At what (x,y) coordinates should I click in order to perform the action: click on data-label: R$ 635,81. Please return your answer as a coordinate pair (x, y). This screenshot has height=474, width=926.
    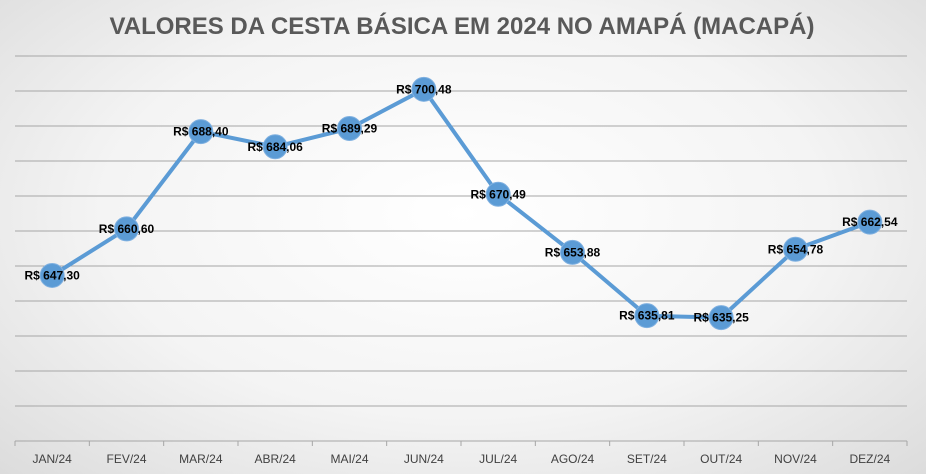
    Looking at the image, I should click on (647, 316).